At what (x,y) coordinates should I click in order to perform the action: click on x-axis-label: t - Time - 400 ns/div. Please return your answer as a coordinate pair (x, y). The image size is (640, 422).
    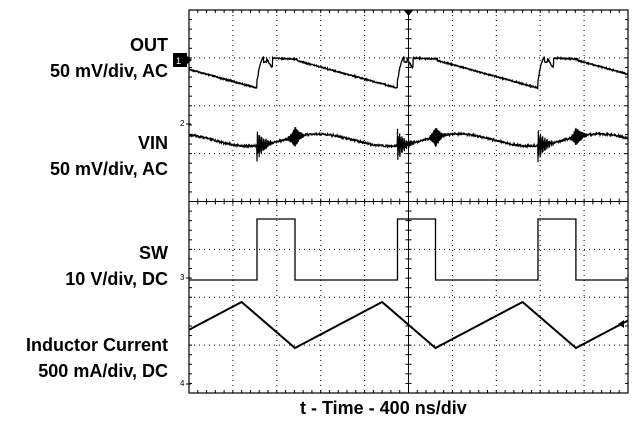
    Looking at the image, I should click on (383, 408).